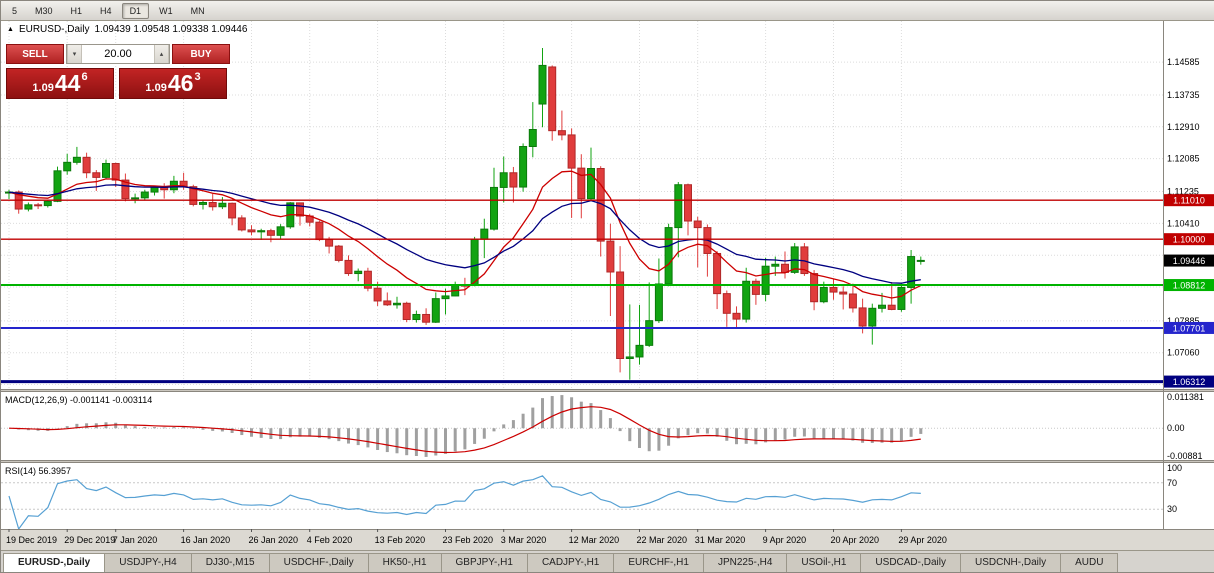 The height and width of the screenshot is (573, 1214). Describe the element at coordinates (38, 471) in the screenshot. I see `rsi-title: RSI(14) 56.3957` at that location.